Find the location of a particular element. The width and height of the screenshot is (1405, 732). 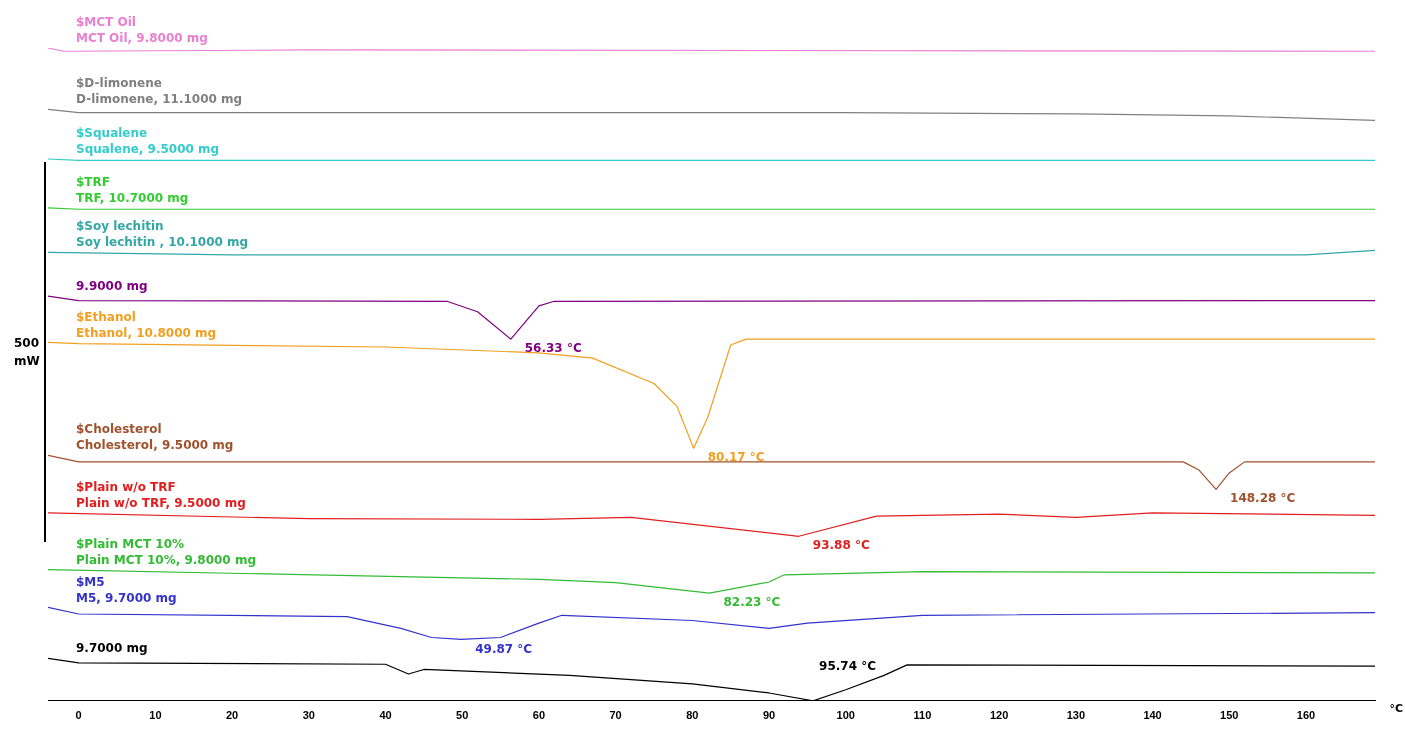

x-tick-label: 60 is located at coordinates (539, 715).